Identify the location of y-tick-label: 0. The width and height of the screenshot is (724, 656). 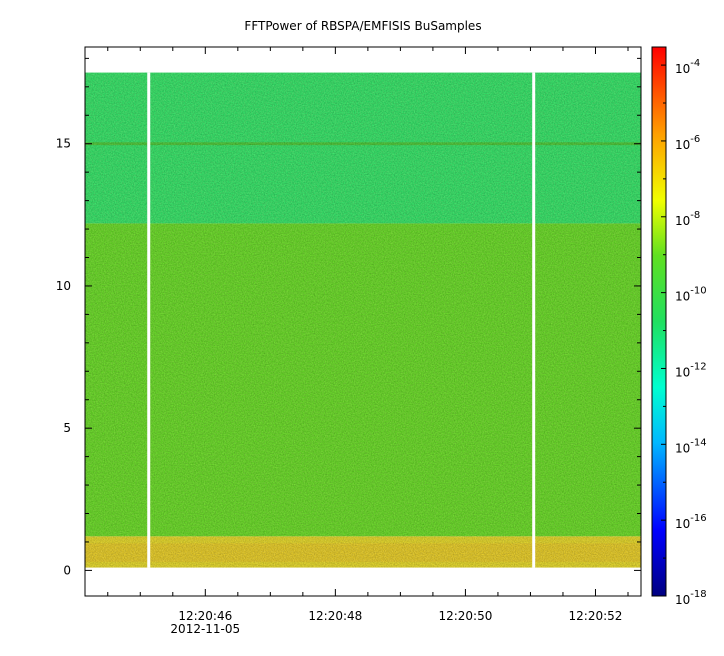
(67, 570).